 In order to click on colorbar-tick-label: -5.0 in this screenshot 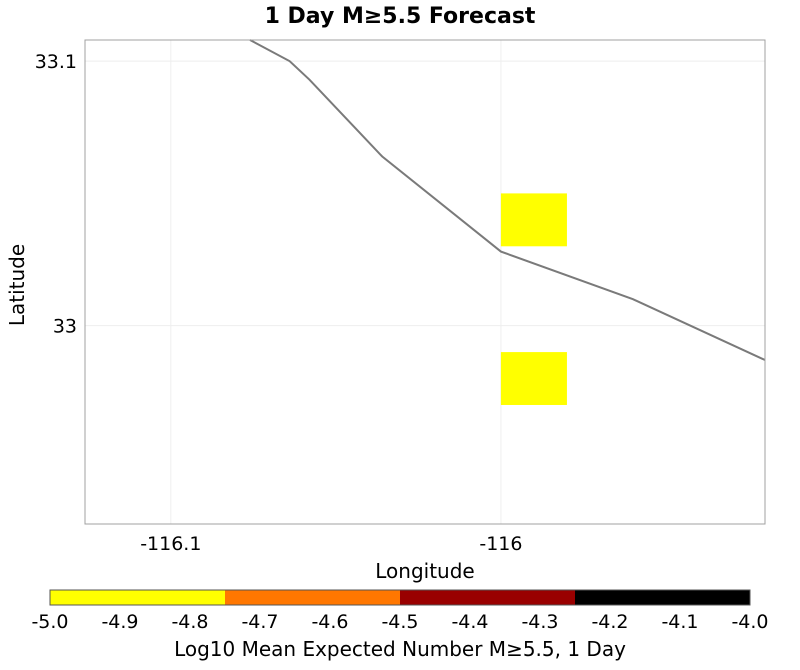, I will do `click(49, 622)`.